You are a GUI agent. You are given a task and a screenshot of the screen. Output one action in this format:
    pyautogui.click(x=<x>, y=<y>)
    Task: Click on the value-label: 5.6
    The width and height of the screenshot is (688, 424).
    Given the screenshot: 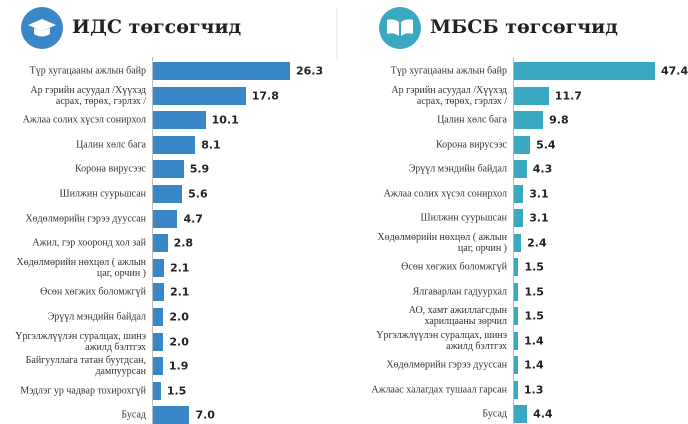 What is the action you would take?
    pyautogui.click(x=198, y=194)
    